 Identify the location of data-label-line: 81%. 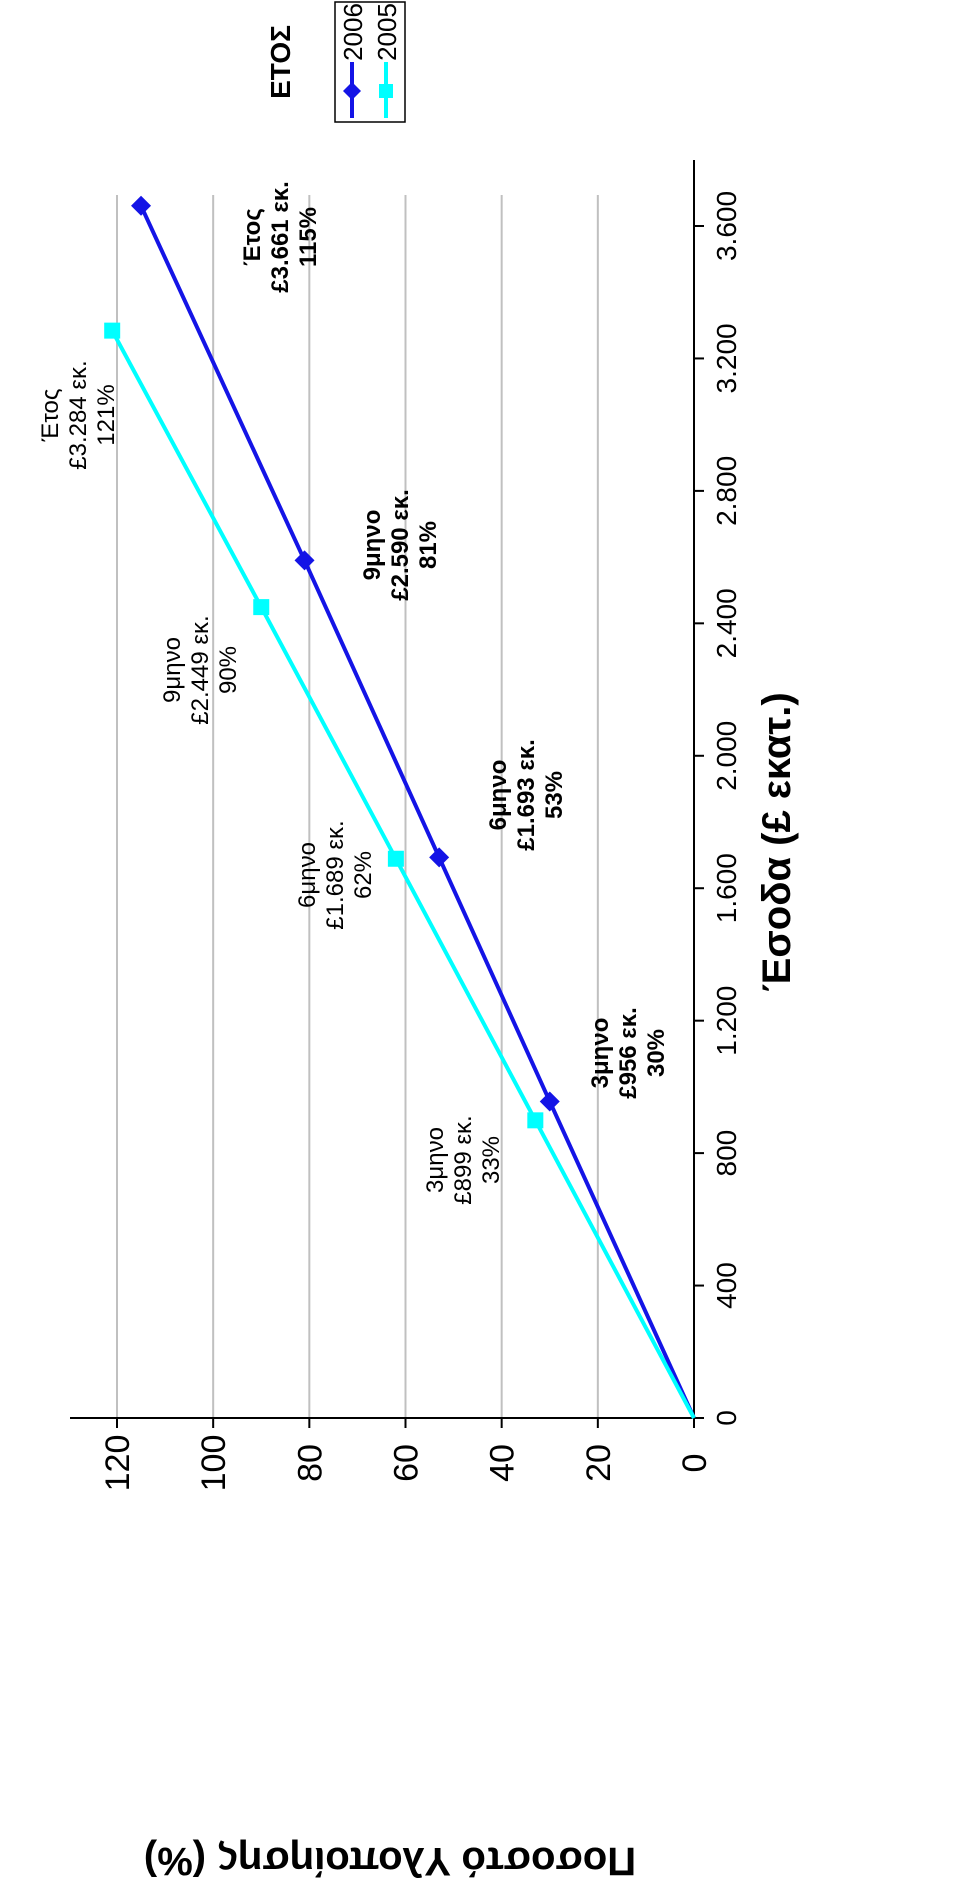
(428, 545).